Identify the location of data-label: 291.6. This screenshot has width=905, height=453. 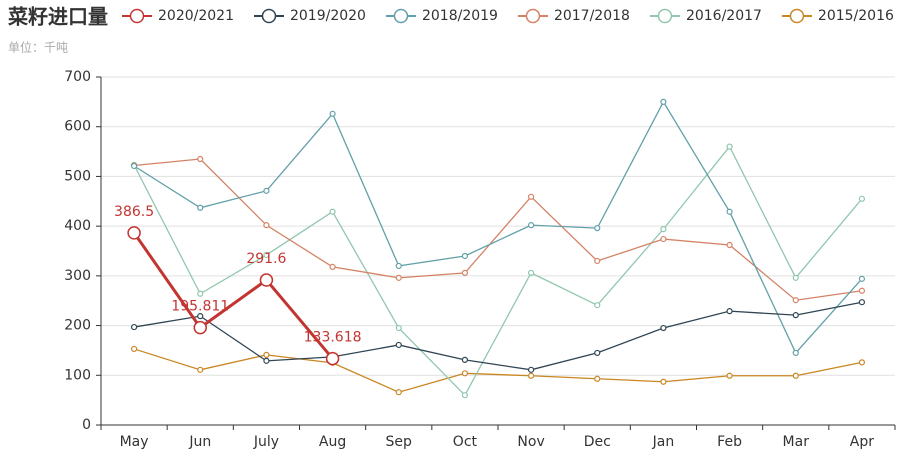
(266, 259).